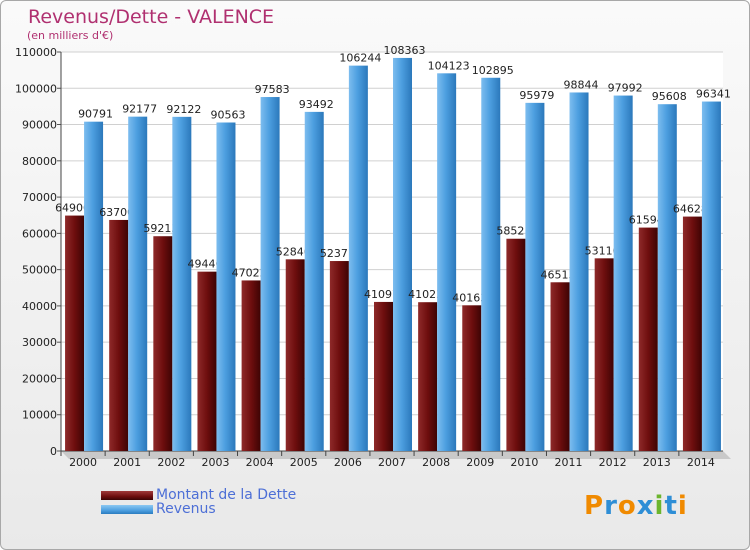 Image resolution: width=750 pixels, height=550 pixels. What do you see at coordinates (701, 462) in the screenshot?
I see `x-tick-label: 2014` at bounding box center [701, 462].